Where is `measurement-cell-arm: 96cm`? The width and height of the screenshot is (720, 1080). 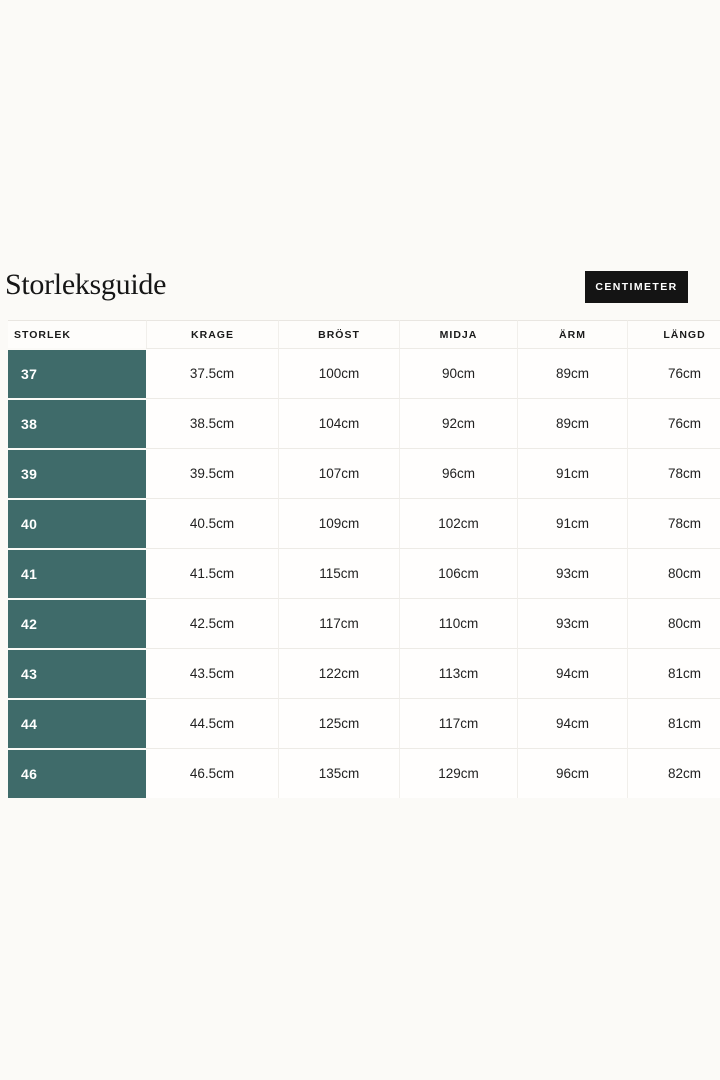 measurement-cell-arm: 96cm is located at coordinates (572, 773).